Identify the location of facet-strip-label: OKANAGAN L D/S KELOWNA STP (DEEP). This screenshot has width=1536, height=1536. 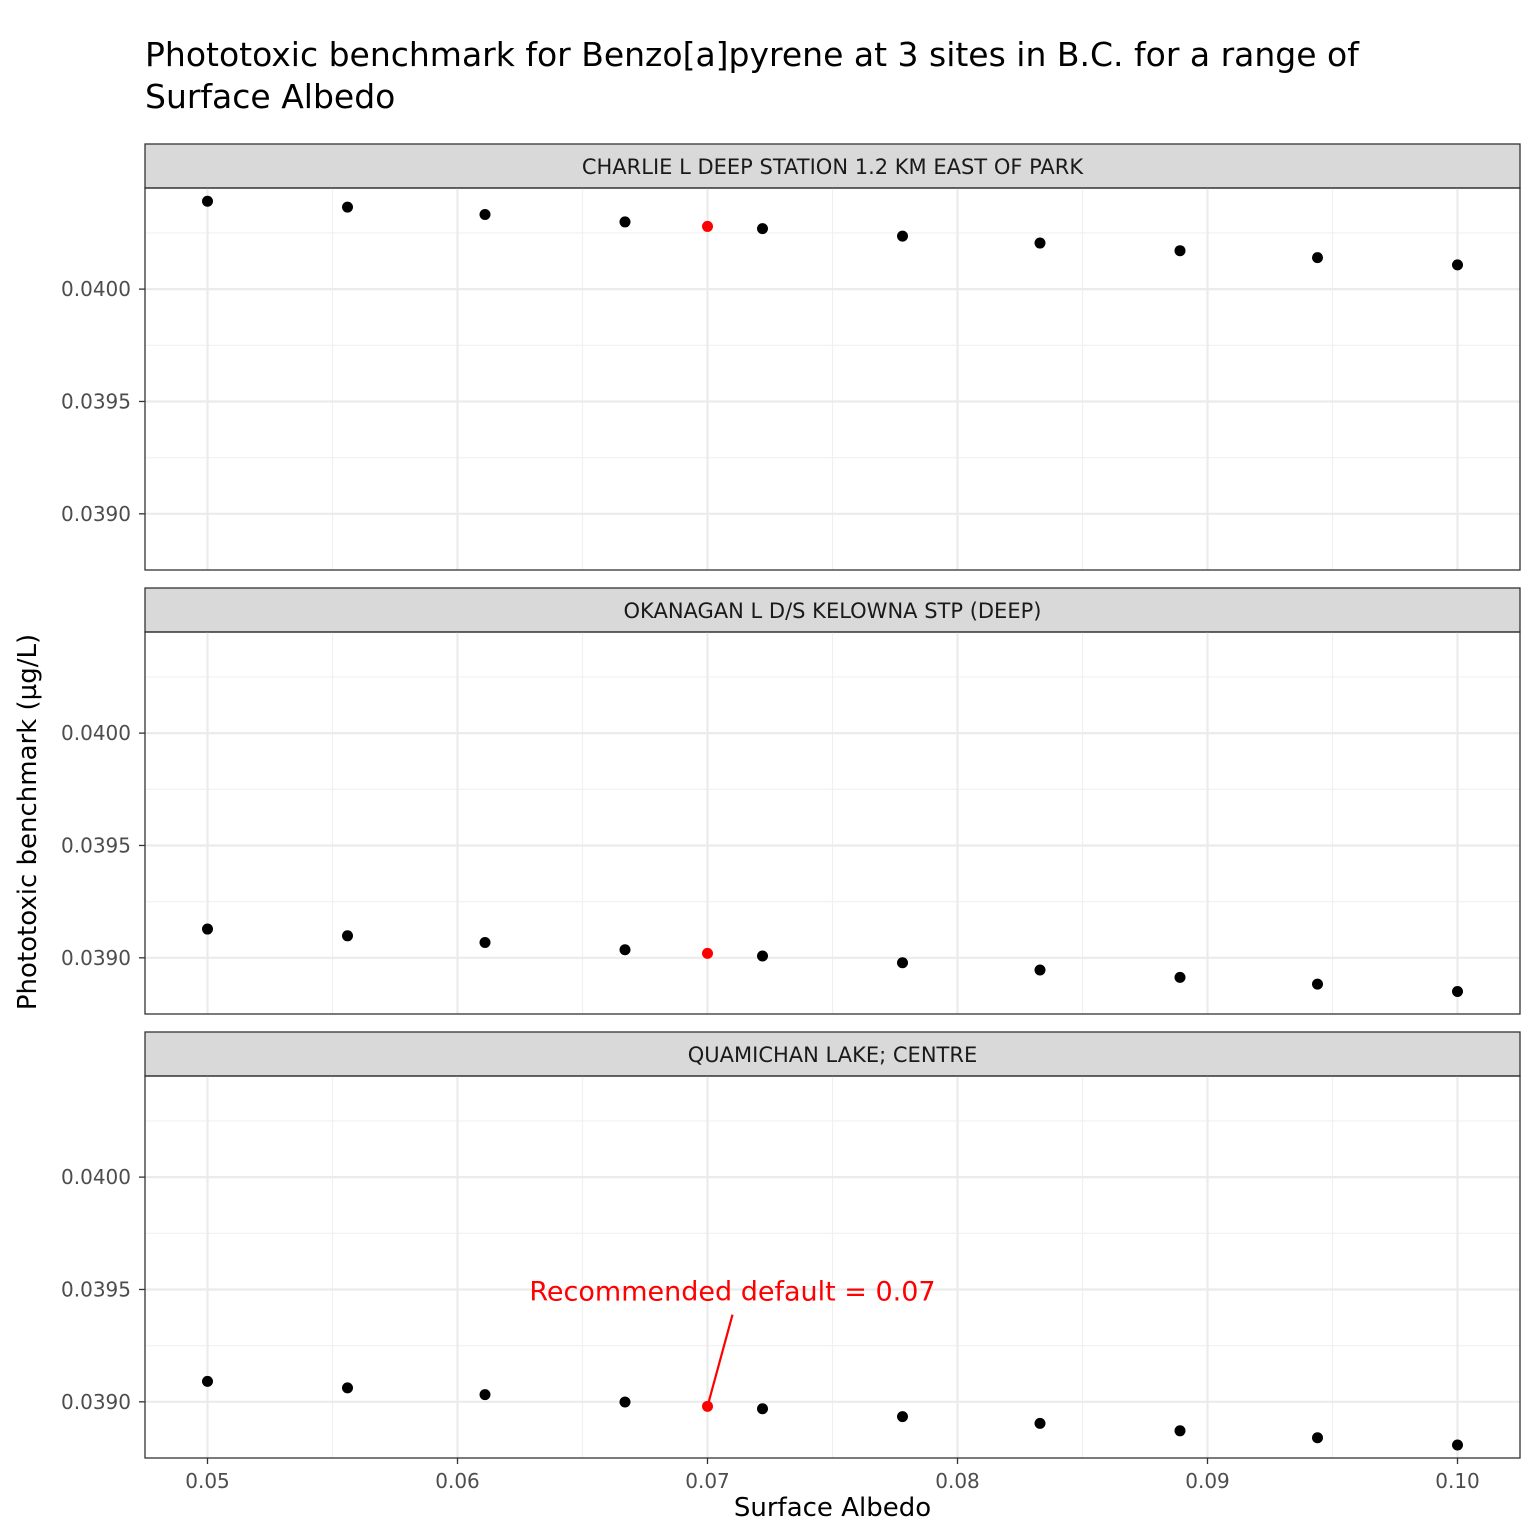
(833, 611).